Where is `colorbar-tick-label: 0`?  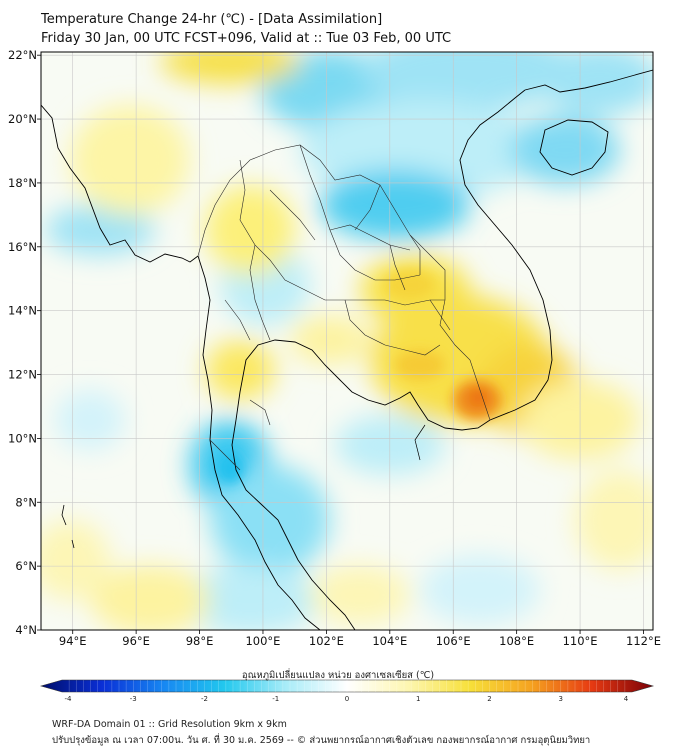
colorbar-tick-label: 0 is located at coordinates (347, 699).